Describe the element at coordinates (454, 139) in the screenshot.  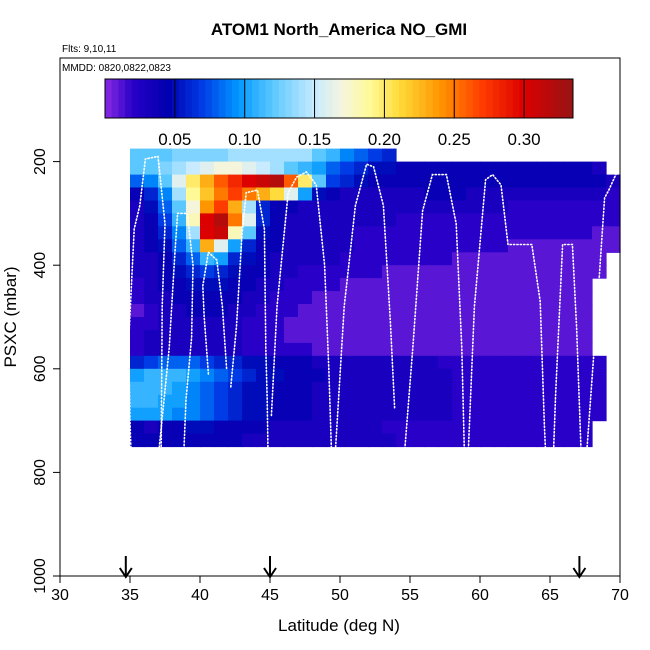
I see `colorbar-tick-label: 0.25` at that location.